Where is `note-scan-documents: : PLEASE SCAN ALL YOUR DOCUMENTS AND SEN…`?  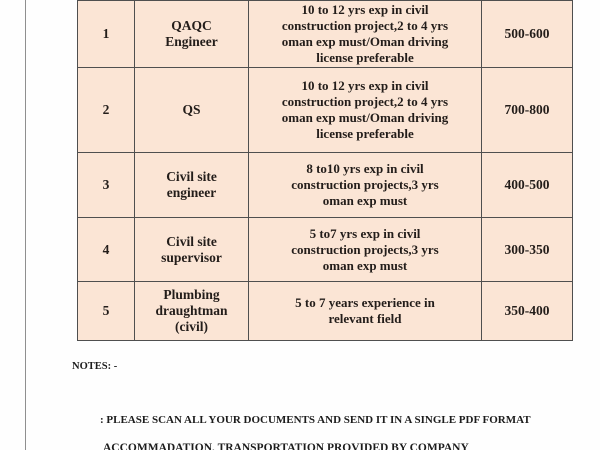 note-scan-documents: : PLEASE SCAN ALL YOUR DOCUMENTS AND SEN… is located at coordinates (315, 420).